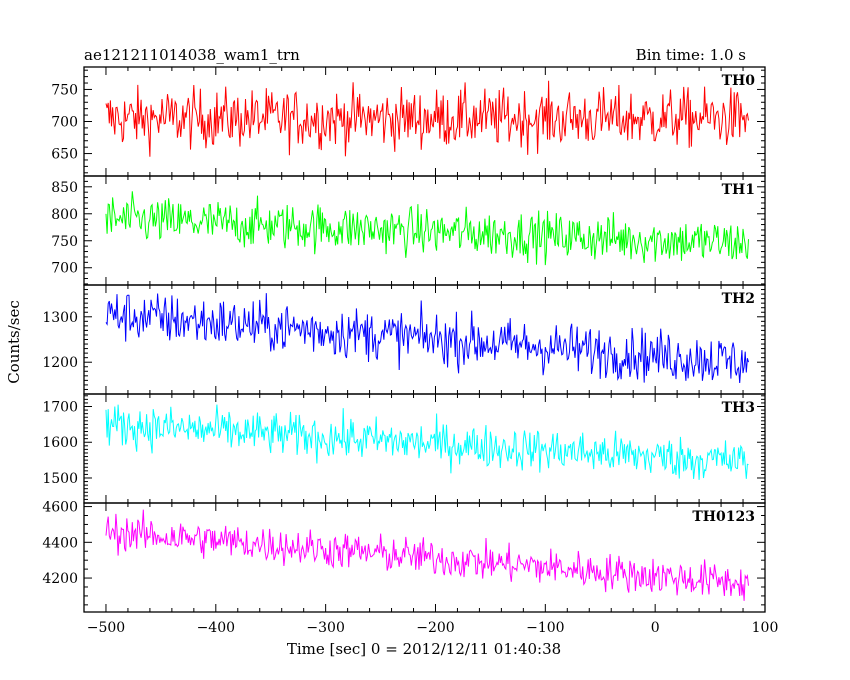 The height and width of the screenshot is (680, 850). What do you see at coordinates (739, 81) in the screenshot?
I see `panel-label-th0: TH0` at bounding box center [739, 81].